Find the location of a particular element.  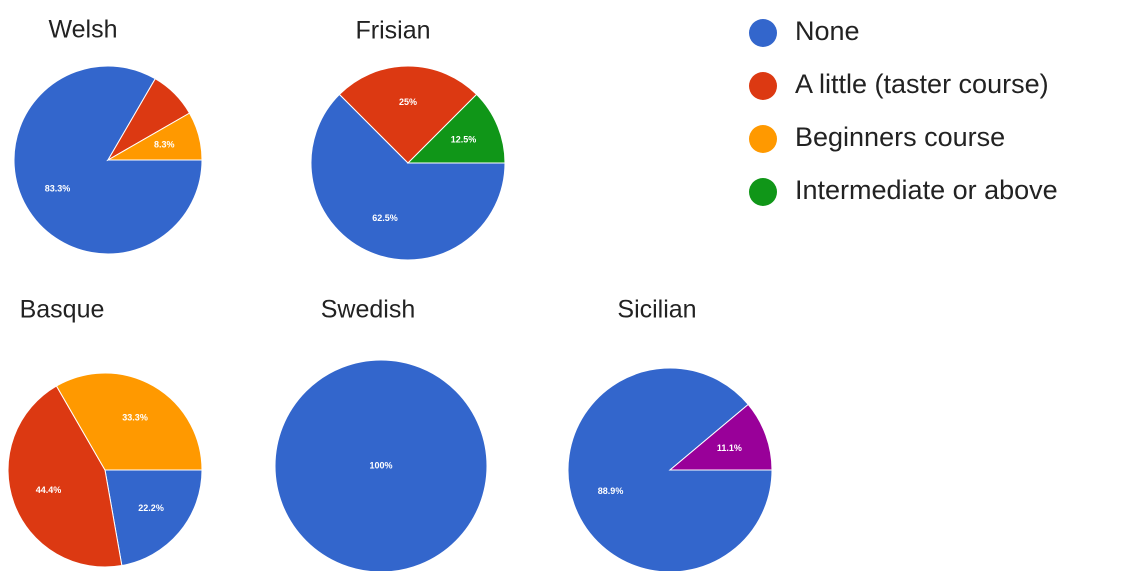

legend-label: Intermediate or above is located at coordinates (926, 190).